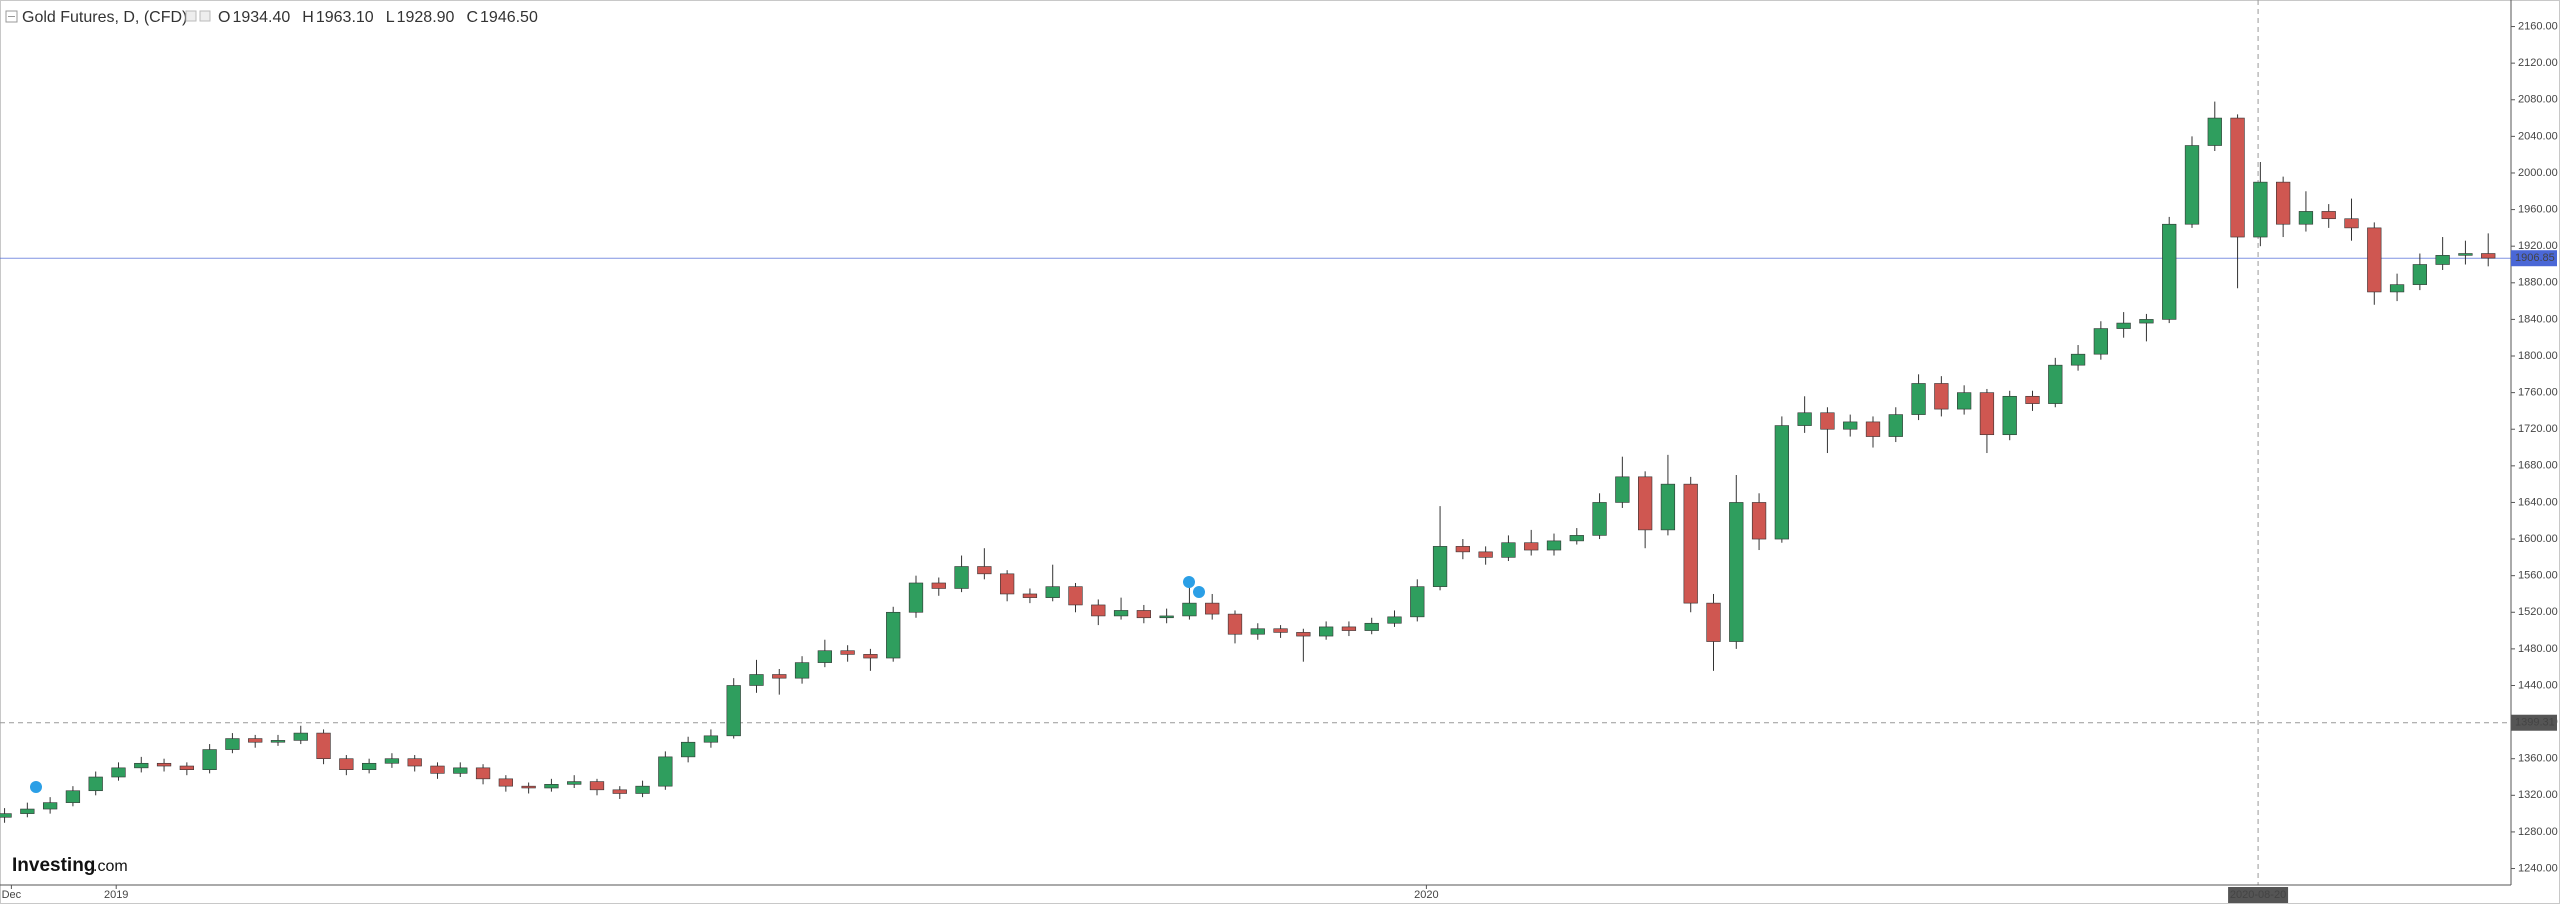 Image resolution: width=2560 pixels, height=909 pixels. What do you see at coordinates (1426, 895) in the screenshot?
I see `x-tick-label: 2020` at bounding box center [1426, 895].